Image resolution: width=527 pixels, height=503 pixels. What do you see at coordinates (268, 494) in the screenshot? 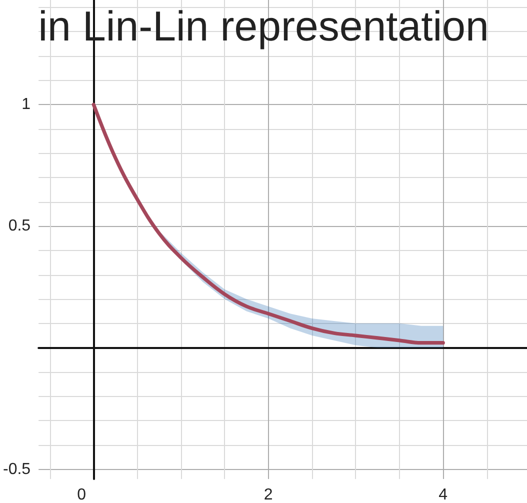
I see `x-tick-label: 2` at bounding box center [268, 494].